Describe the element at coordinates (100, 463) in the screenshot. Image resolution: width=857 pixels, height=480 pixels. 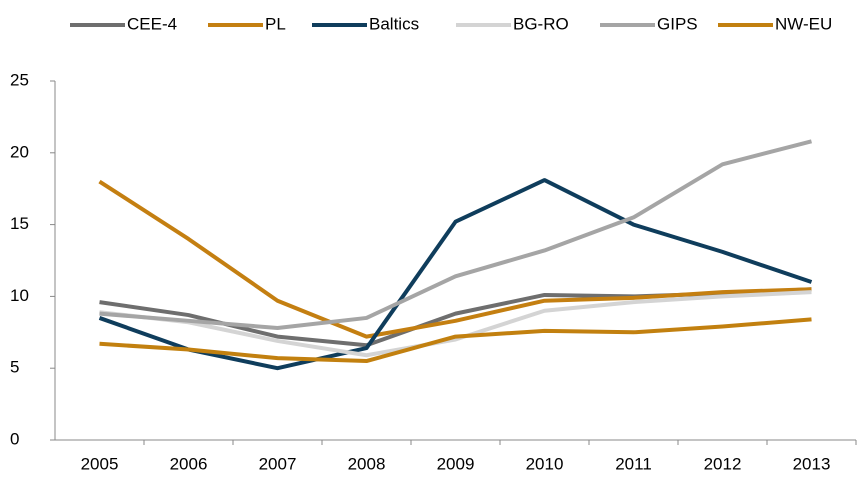
I see `x-tick-label: 2005` at that location.